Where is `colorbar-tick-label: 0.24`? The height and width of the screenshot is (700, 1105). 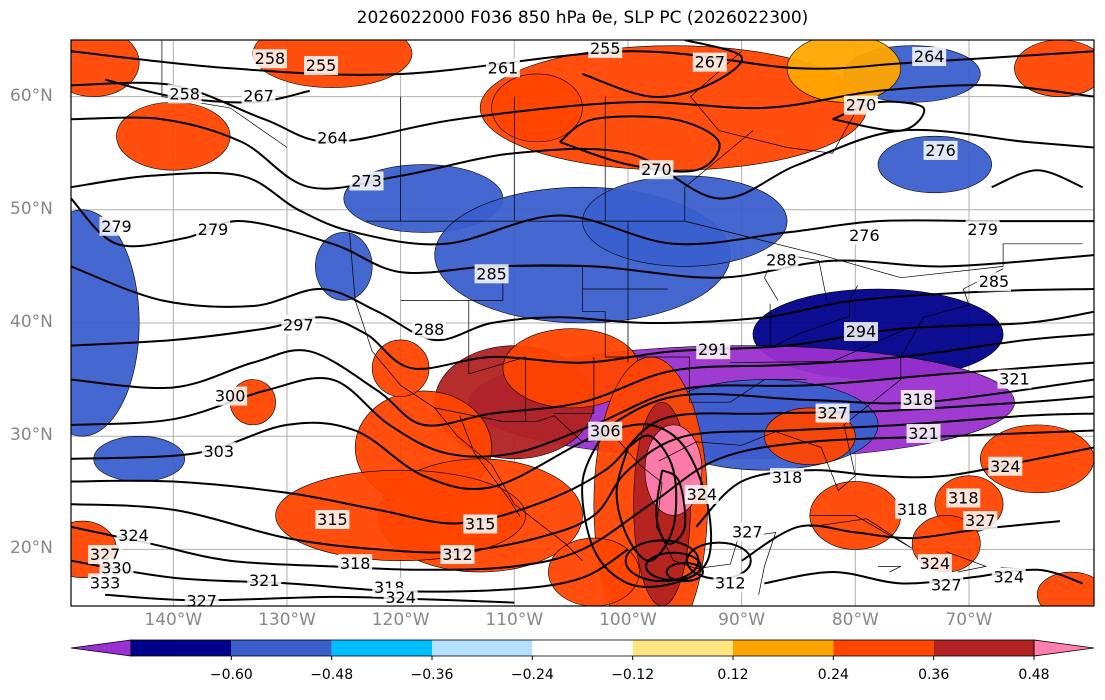
colorbar-tick-label: 0.24 is located at coordinates (833, 675).